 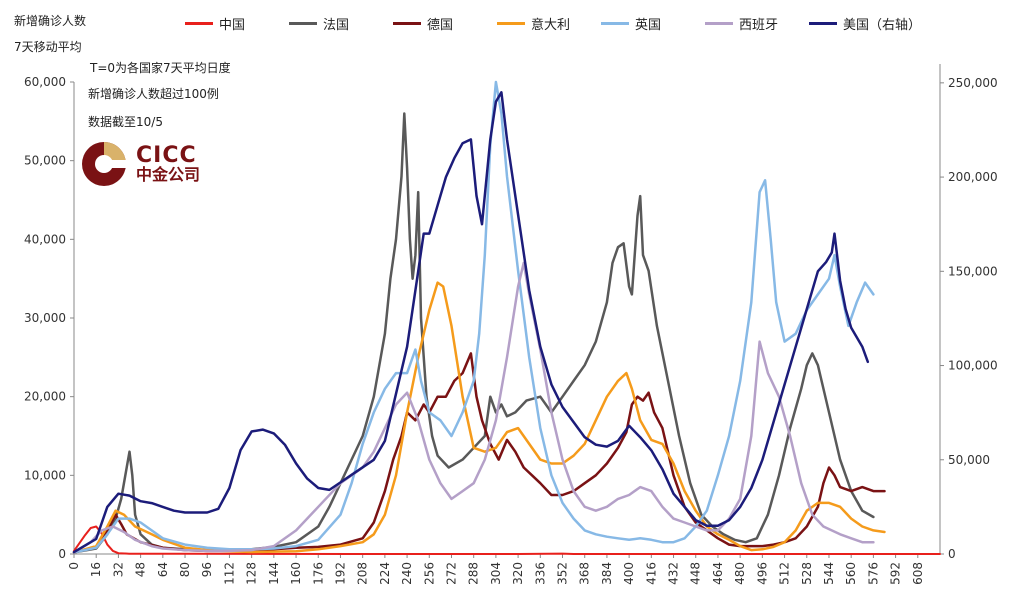 I want to click on x-tick-label: 576, so click(x=873, y=573).